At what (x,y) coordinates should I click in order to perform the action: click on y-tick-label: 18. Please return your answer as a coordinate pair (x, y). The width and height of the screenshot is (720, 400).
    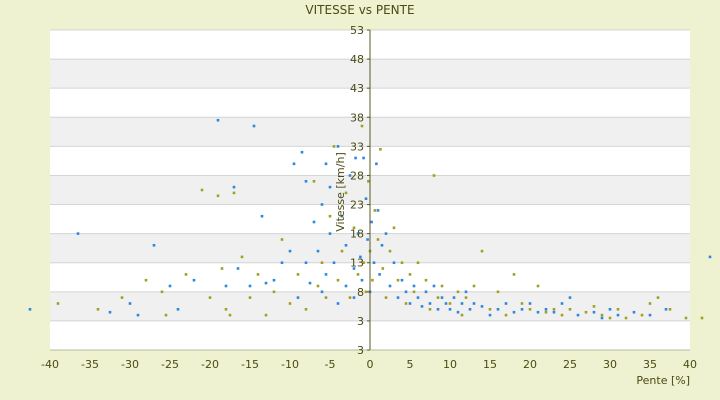
    Looking at the image, I should click on (357, 234).